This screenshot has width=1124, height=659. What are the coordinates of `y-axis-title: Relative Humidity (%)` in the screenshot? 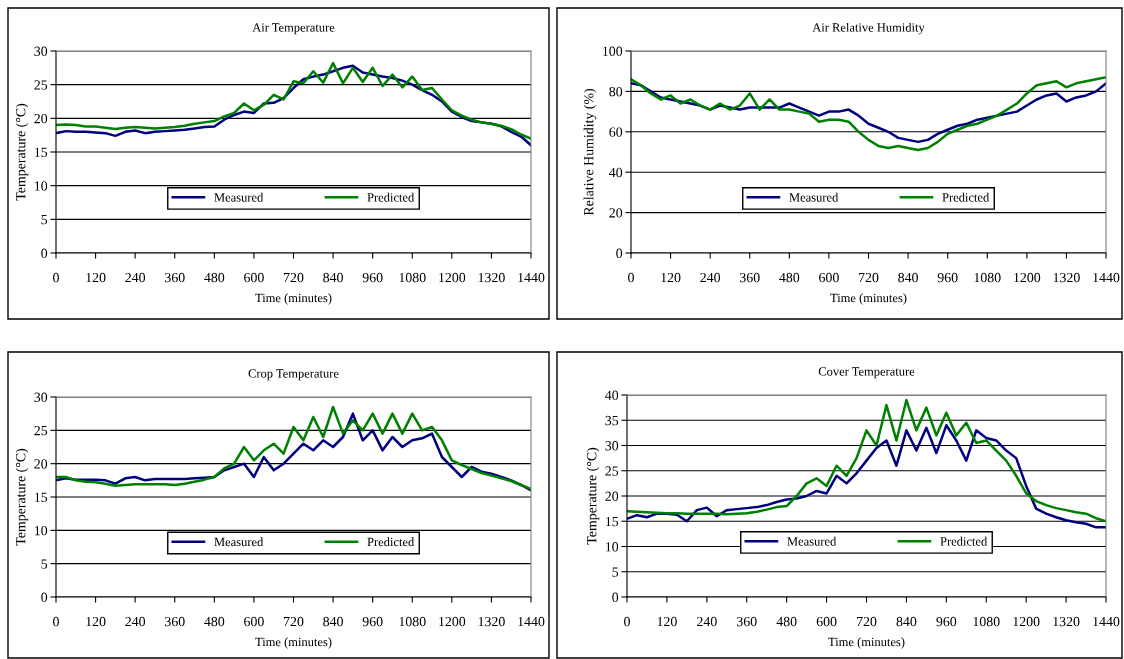 It's located at (590, 152).